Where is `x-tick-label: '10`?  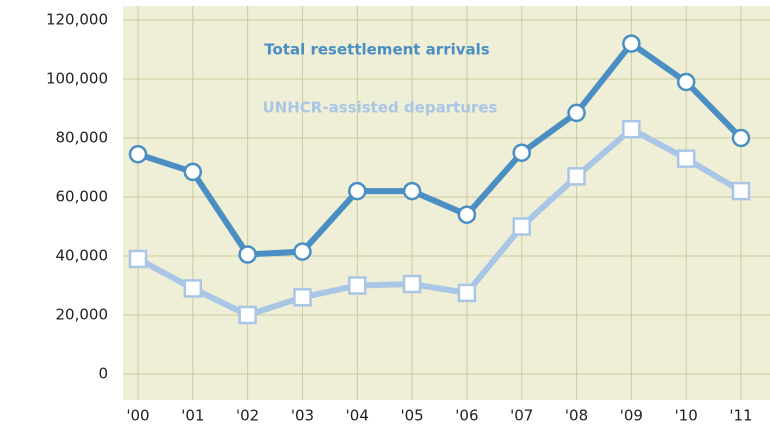
x-tick-label: '10 is located at coordinates (686, 416).